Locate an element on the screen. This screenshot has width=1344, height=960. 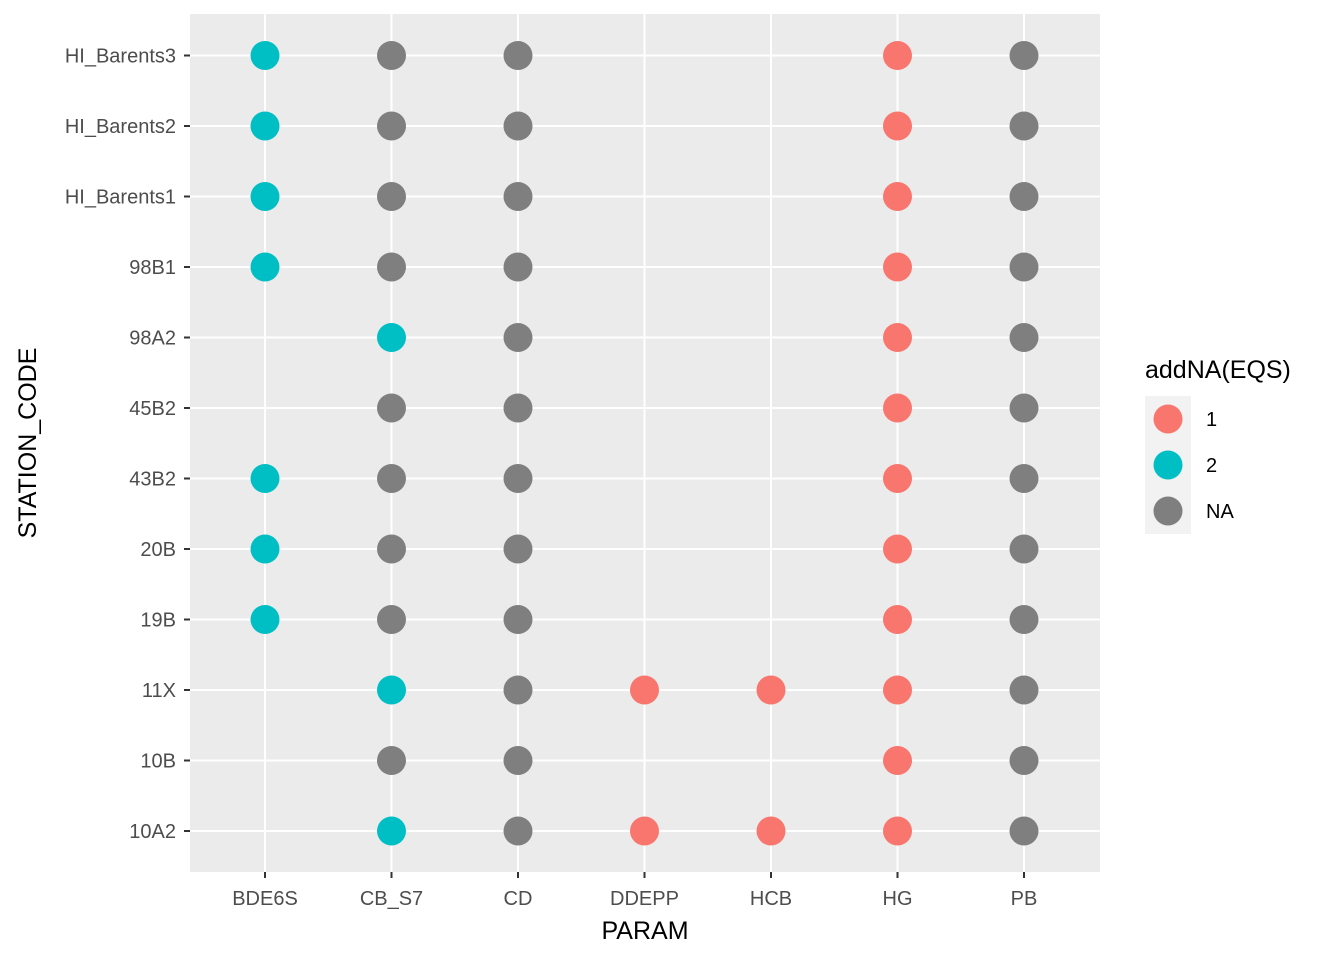
x-tick-label: HG is located at coordinates (898, 899).